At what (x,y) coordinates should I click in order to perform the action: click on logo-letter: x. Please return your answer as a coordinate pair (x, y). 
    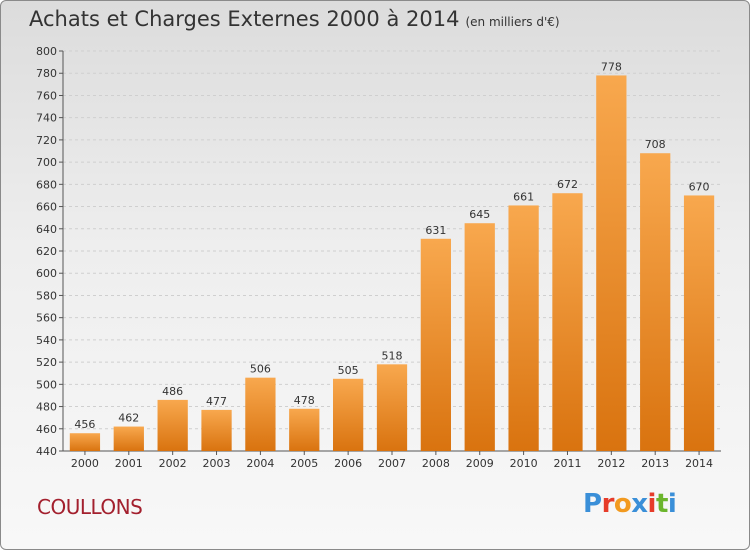
    Looking at the image, I should click on (639, 504).